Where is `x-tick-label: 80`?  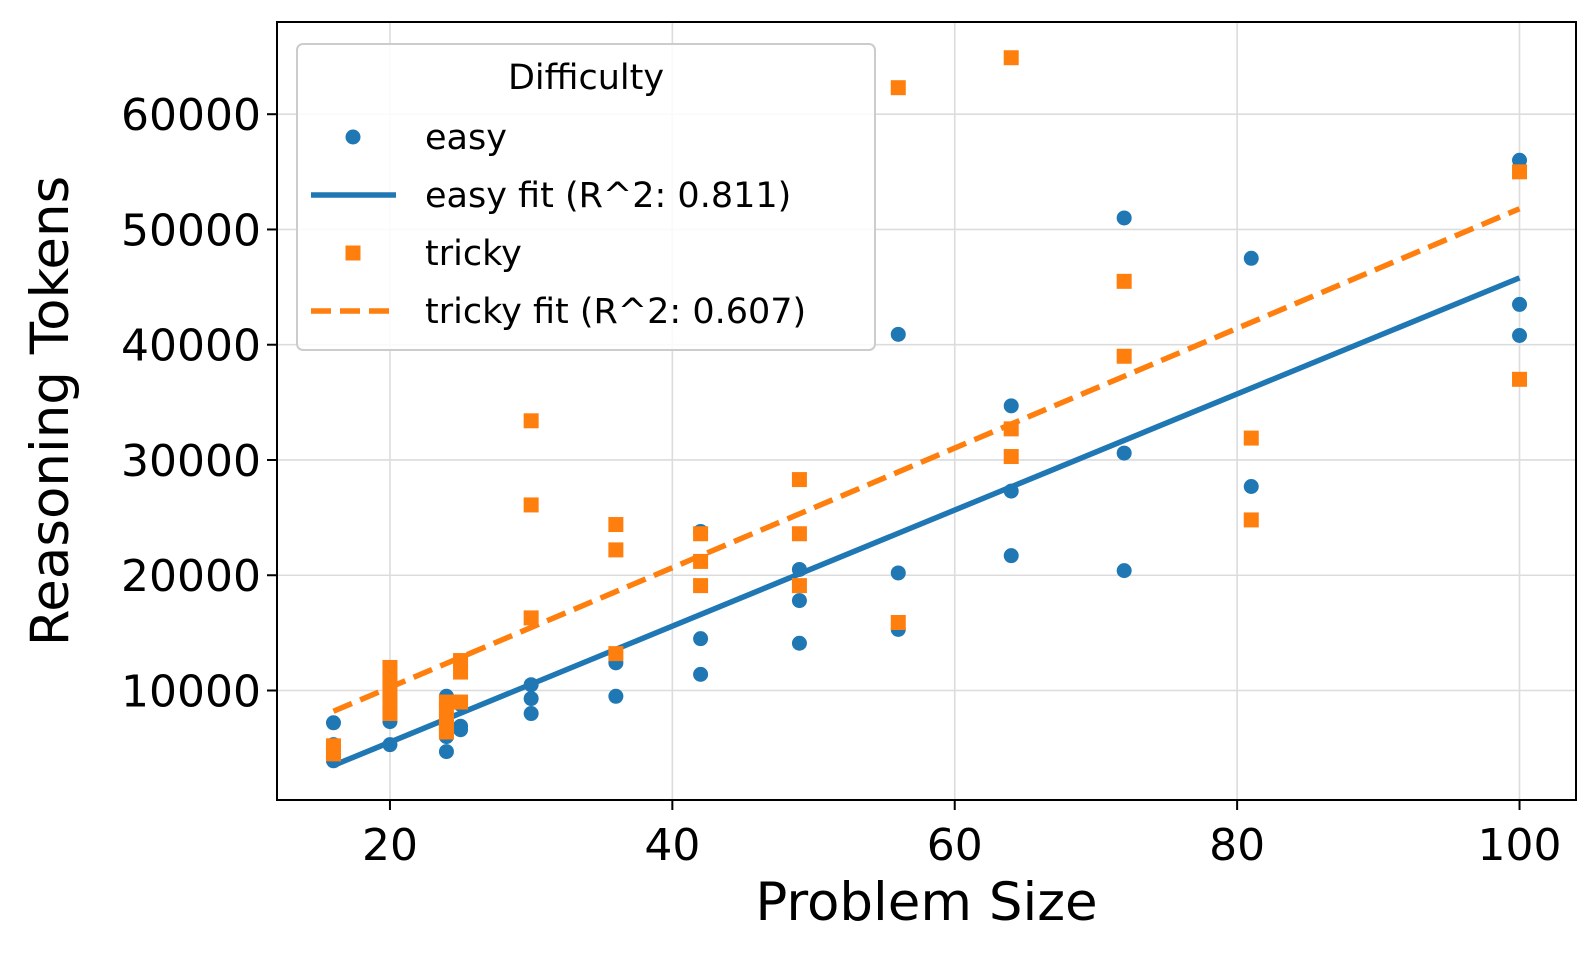
x-tick-label: 80 is located at coordinates (1237, 845).